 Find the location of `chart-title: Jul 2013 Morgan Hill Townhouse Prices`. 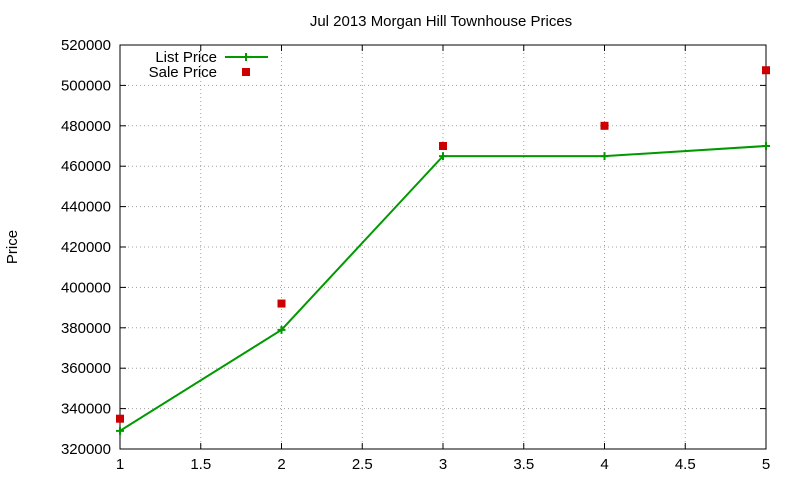

chart-title: Jul 2013 Morgan Hill Townhouse Prices is located at coordinates (441, 21).